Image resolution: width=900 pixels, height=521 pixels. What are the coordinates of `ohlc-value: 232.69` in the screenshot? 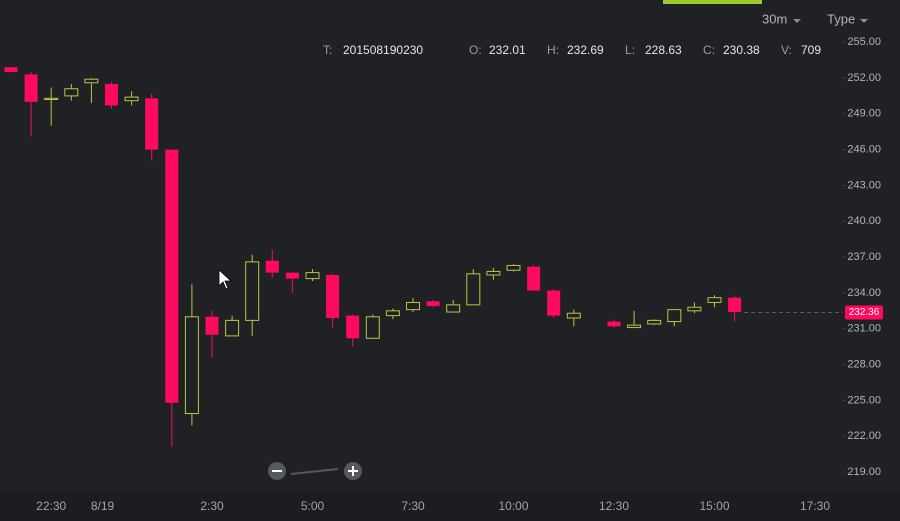 It's located at (585, 50).